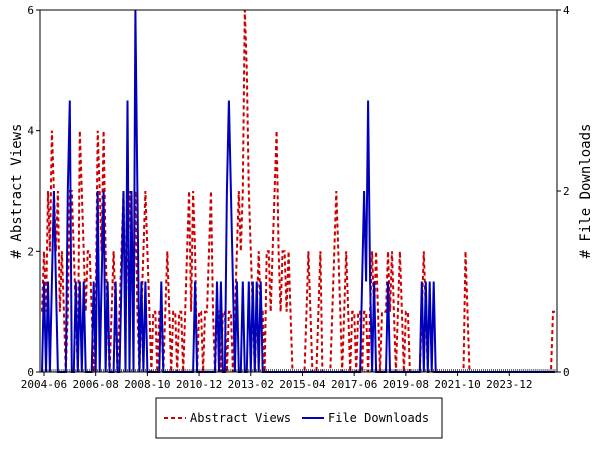 The image size is (600, 450). Describe the element at coordinates (30, 372) in the screenshot. I see `y-left-tick-label-0: 0` at that location.